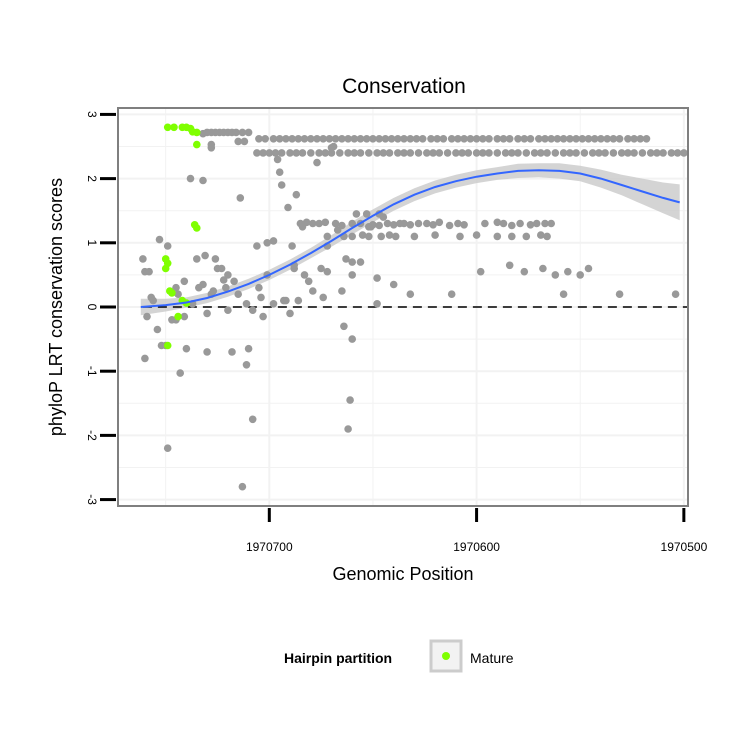  I want to click on y-tick-label-6: 3, so click(92, 114).